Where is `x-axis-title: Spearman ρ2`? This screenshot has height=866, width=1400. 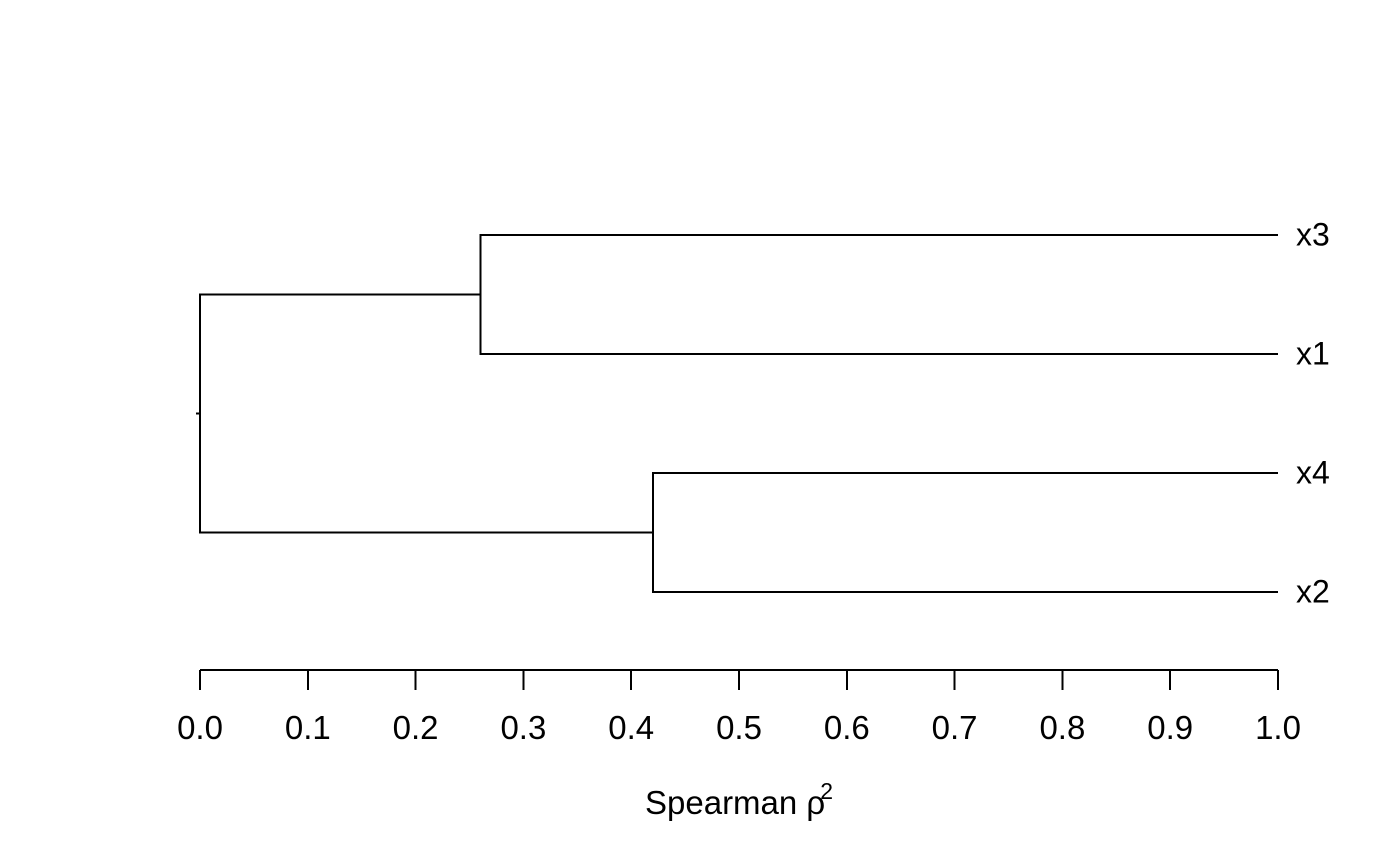 x-axis-title: Spearman ρ2 is located at coordinates (739, 799).